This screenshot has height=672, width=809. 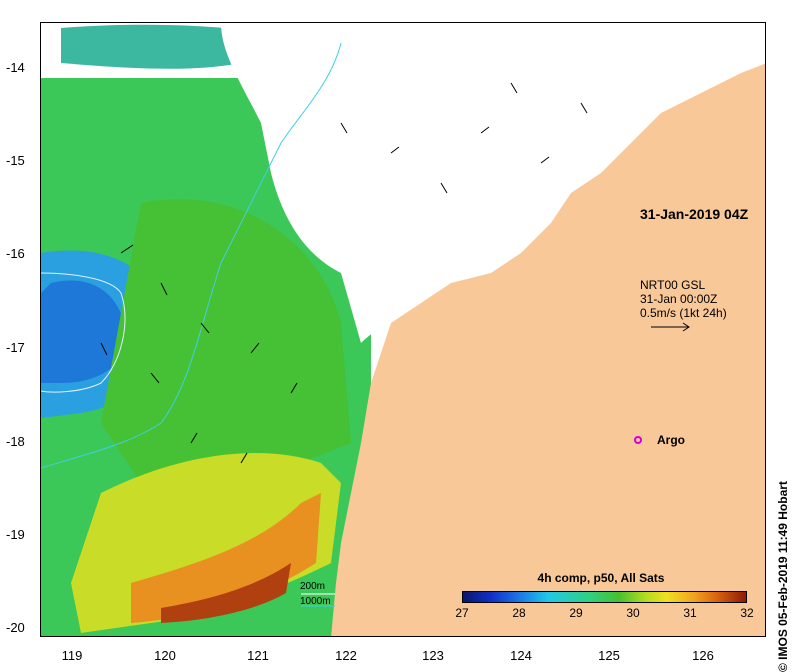 What do you see at coordinates (519, 613) in the screenshot?
I see `colorbar-tick: 28` at bounding box center [519, 613].